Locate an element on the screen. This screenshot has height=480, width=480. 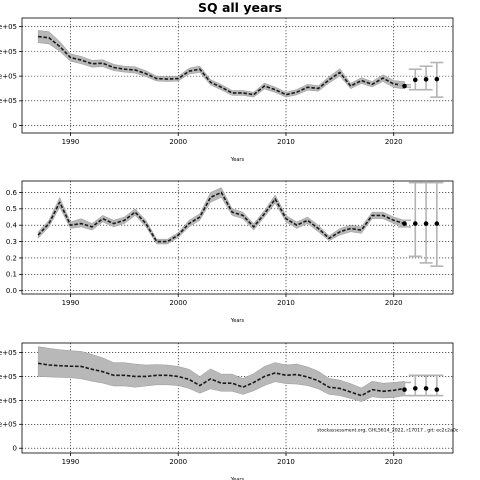
y-tick-label: 0.5 is located at coordinates (11, 209).